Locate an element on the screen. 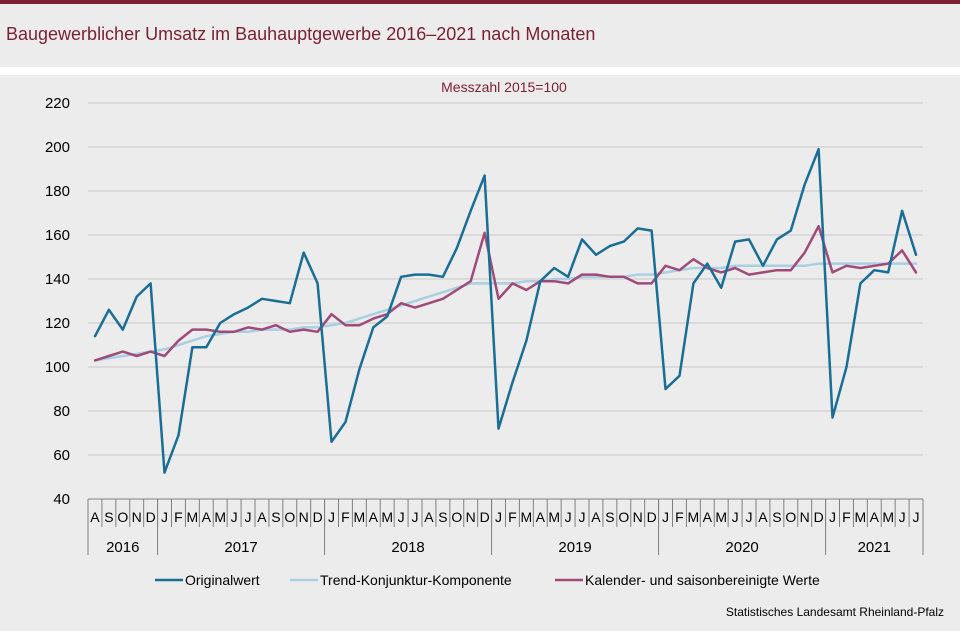 This screenshot has width=960, height=631. year-label: 2018 is located at coordinates (407, 547).